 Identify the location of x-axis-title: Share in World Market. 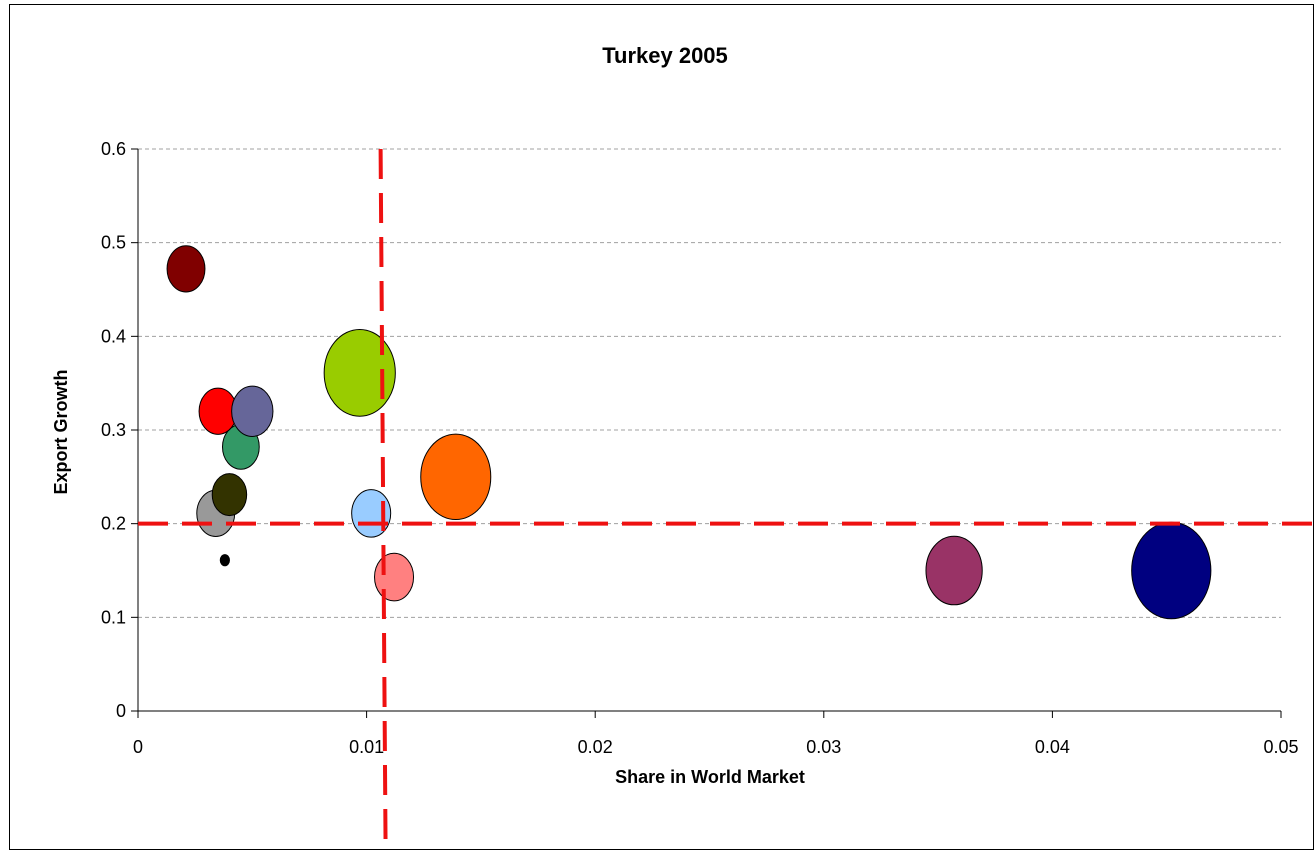
(710, 777).